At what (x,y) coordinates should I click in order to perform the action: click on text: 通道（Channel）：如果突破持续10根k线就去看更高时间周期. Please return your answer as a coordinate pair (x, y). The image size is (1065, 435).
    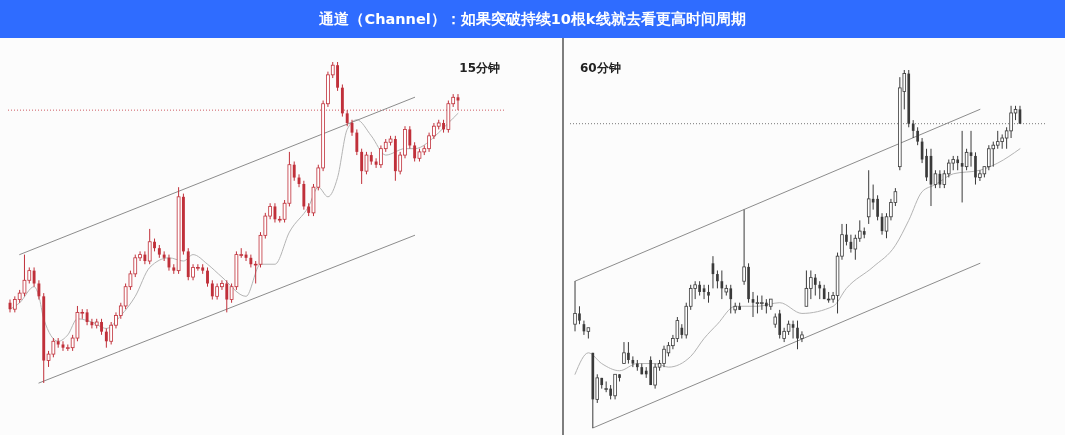
    Looking at the image, I should click on (532, 18).